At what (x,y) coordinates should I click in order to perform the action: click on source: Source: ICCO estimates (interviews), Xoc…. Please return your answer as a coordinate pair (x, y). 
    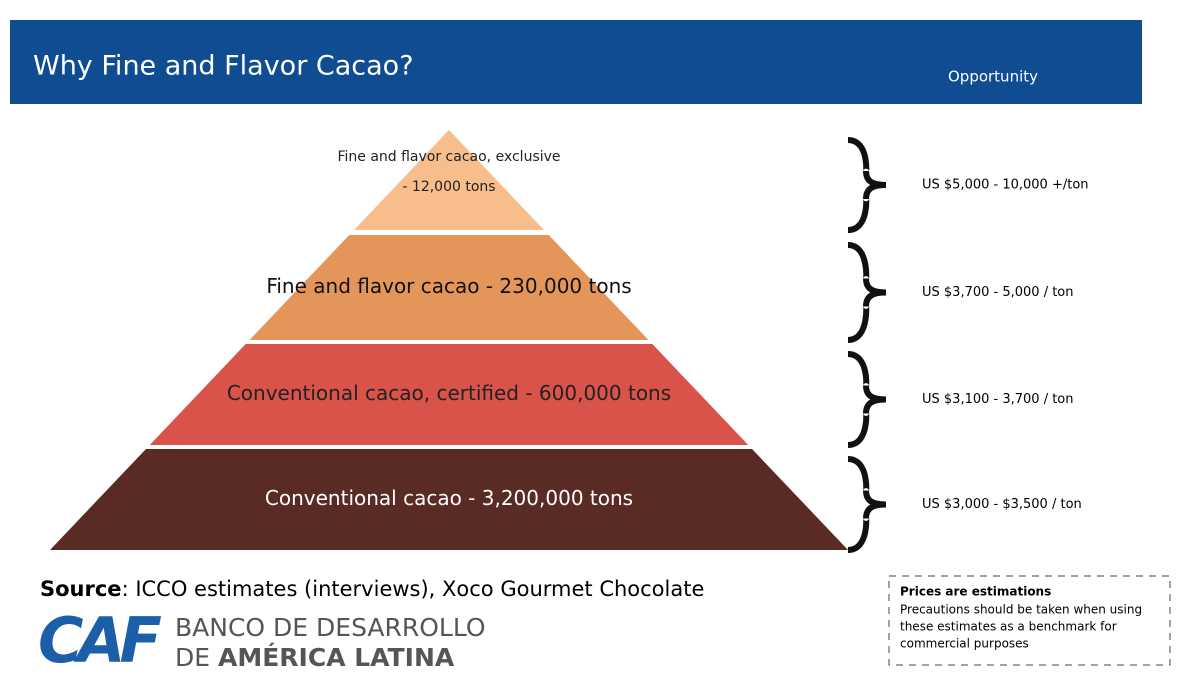
    Looking at the image, I should click on (372, 589).